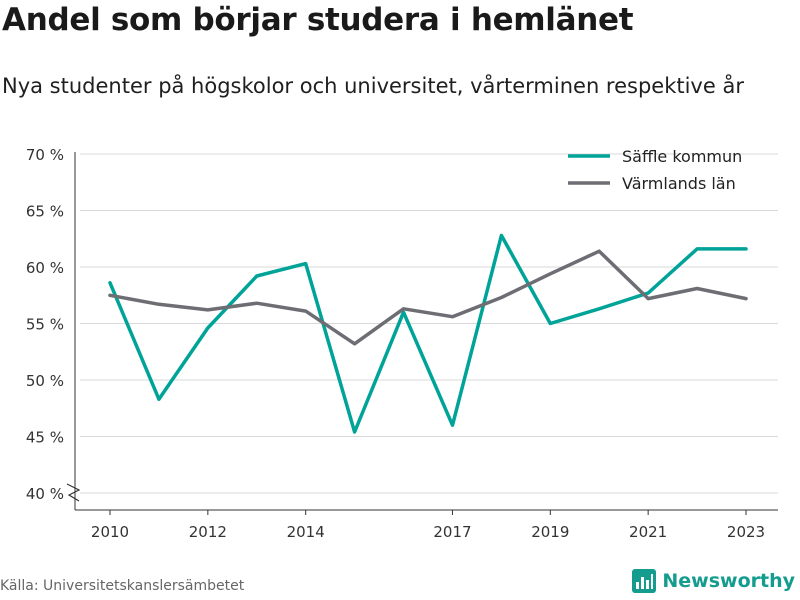 The height and width of the screenshot is (600, 800). I want to click on y-tick-label: 55 %, so click(45, 325).